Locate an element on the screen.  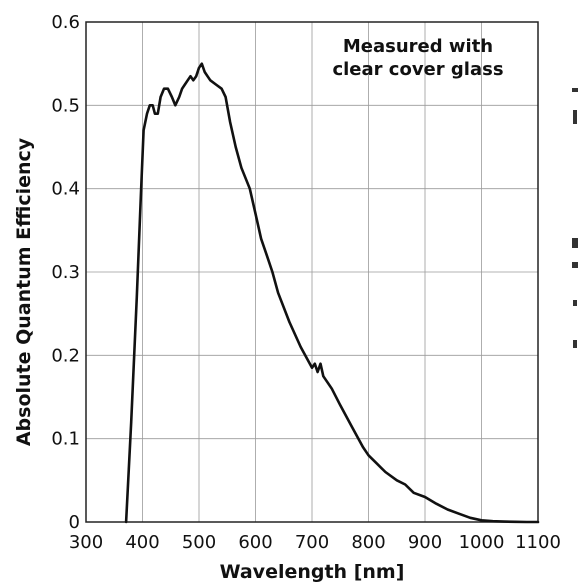
y-tick-label: 0.6 is located at coordinates (65, 22).